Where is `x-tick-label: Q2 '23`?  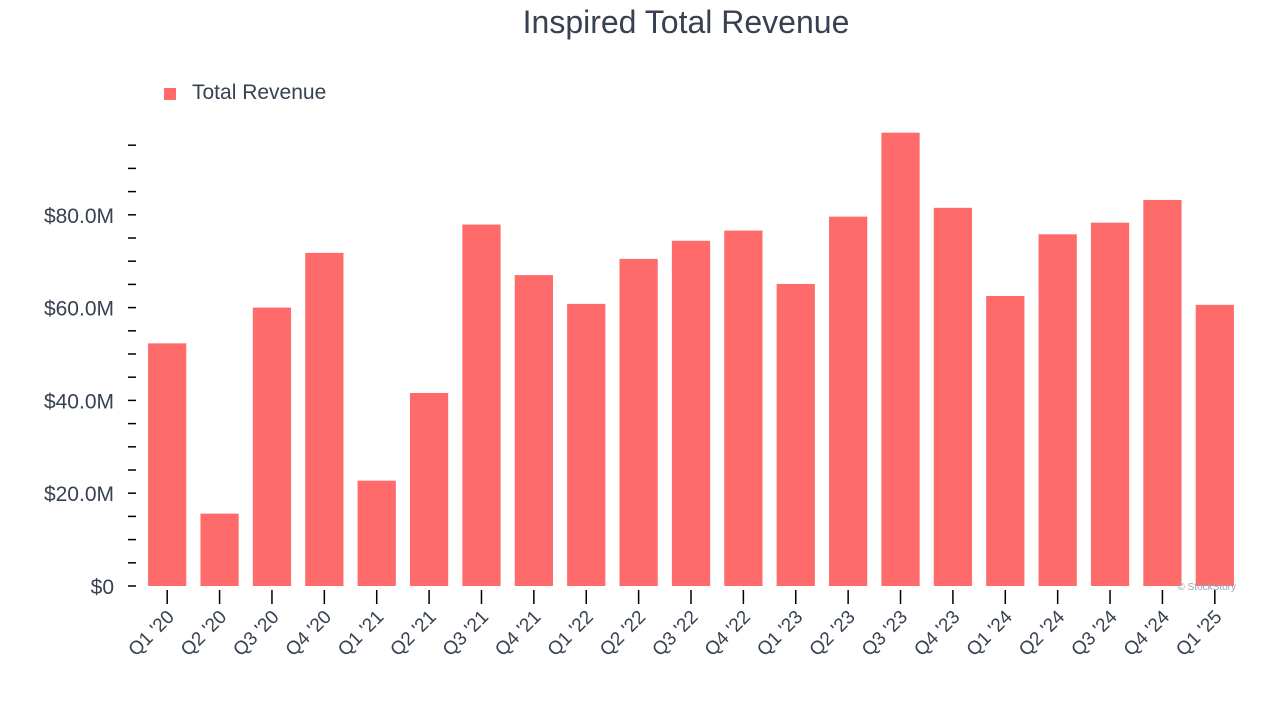
x-tick-label: Q2 '23 is located at coordinates (833, 634).